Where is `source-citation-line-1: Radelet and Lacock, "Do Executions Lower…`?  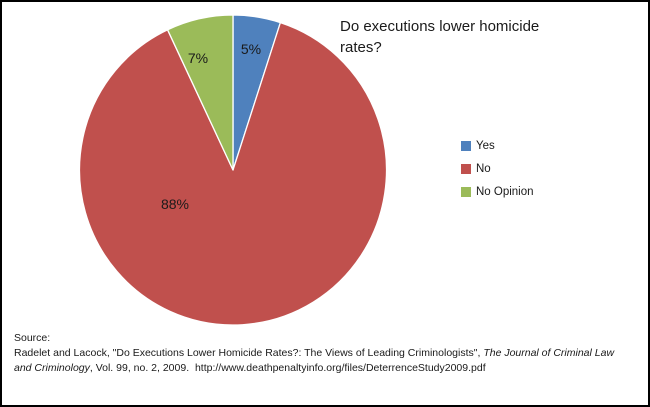 source-citation-line-1: Radelet and Lacock, "Do Executions Lower… is located at coordinates (314, 353).